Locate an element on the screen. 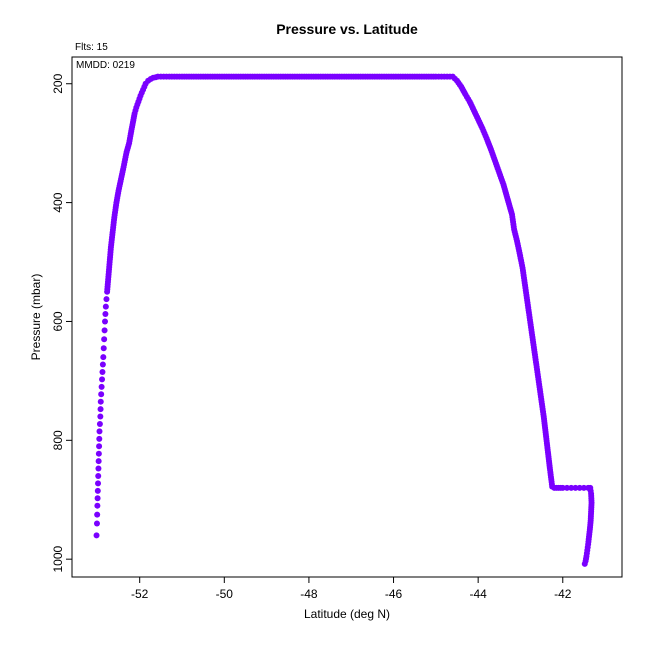 The width and height of the screenshot is (650, 650). y-tick-label-1: 400 is located at coordinates (58, 202).